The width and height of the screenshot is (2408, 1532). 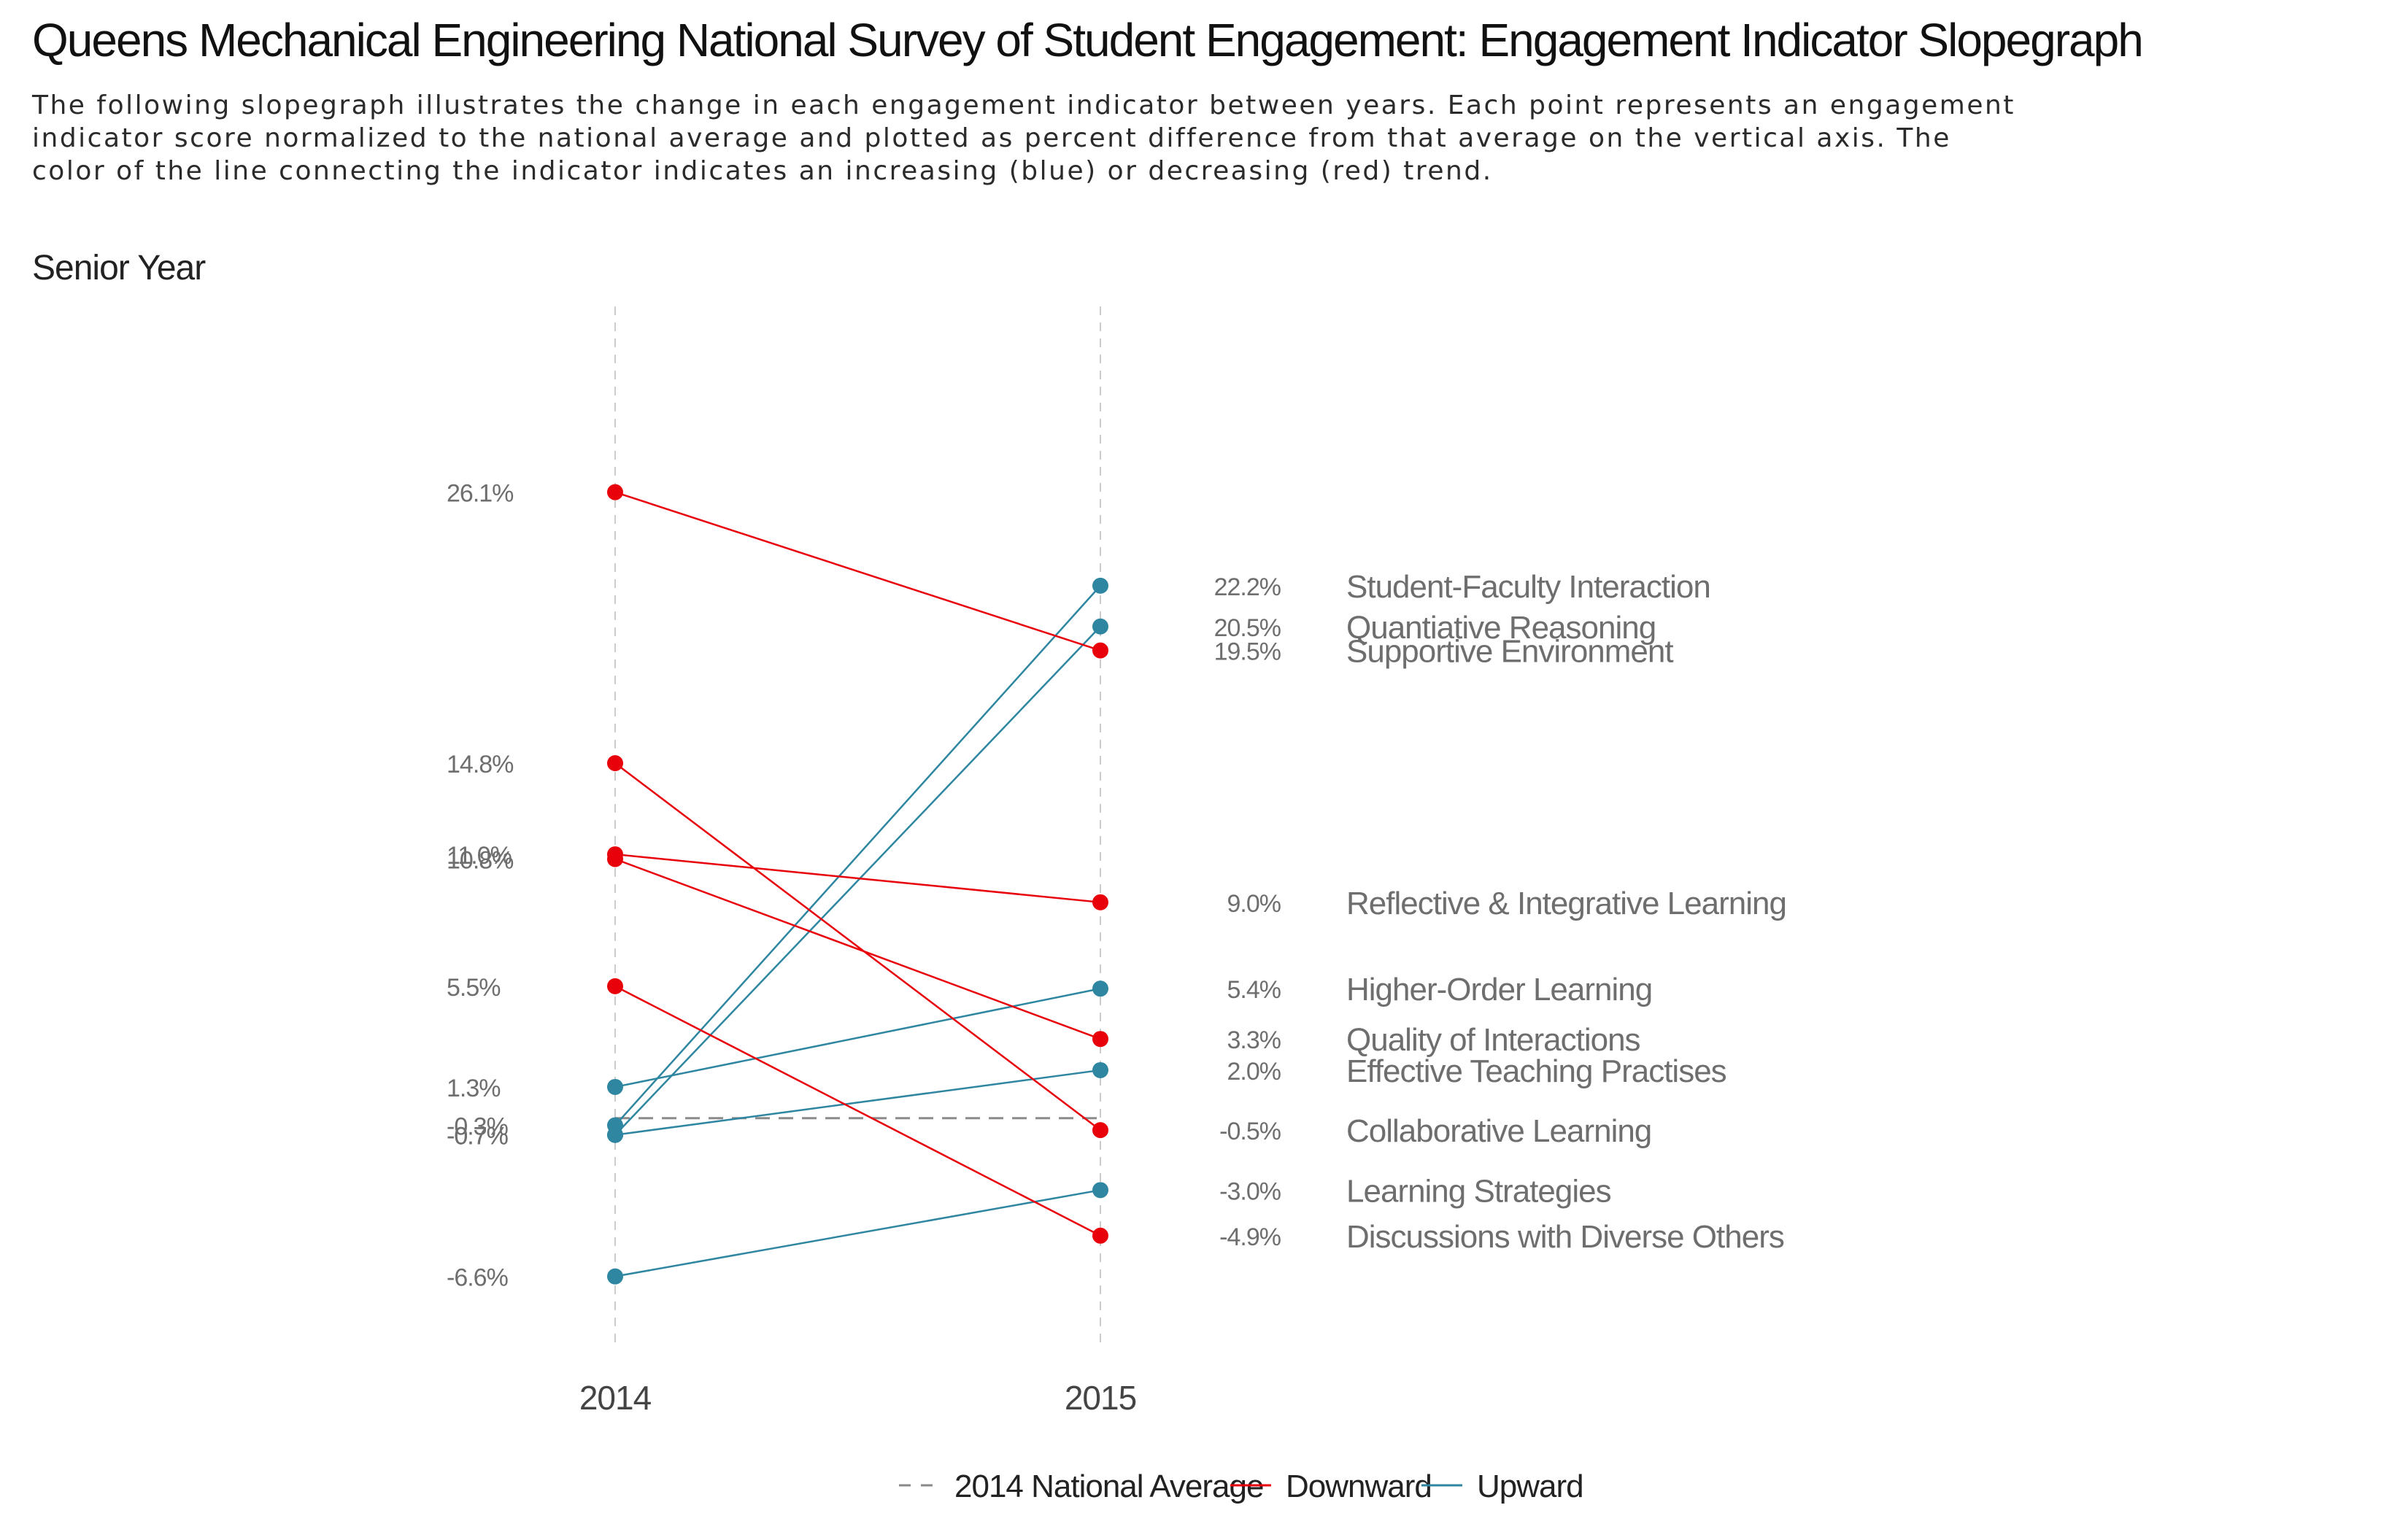 What do you see at coordinates (1100, 1190) in the screenshot?
I see `point-2015-learning-strategies` at bounding box center [1100, 1190].